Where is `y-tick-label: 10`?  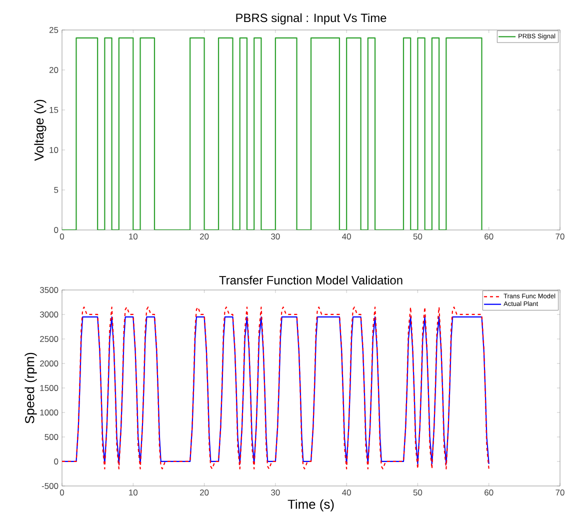
y-tick-label: 10 is located at coordinates (54, 149).